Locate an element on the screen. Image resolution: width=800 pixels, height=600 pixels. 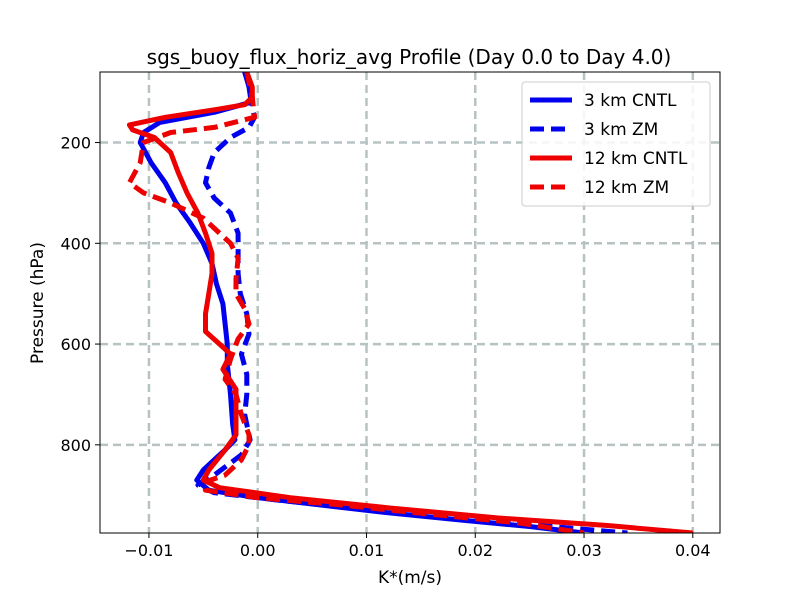
legend-label-2: 3 km ZM is located at coordinates (621, 130).